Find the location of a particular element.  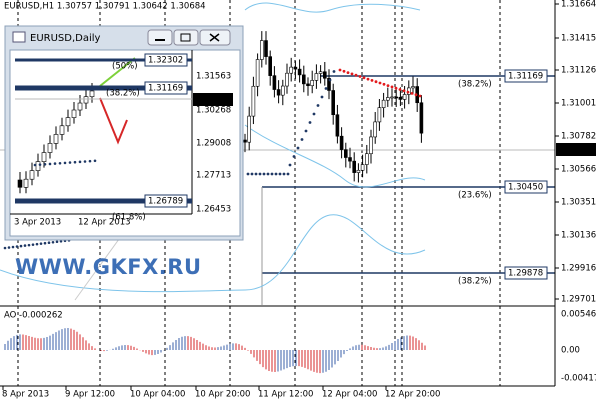

price-label: 1.27713 is located at coordinates (213, 176).